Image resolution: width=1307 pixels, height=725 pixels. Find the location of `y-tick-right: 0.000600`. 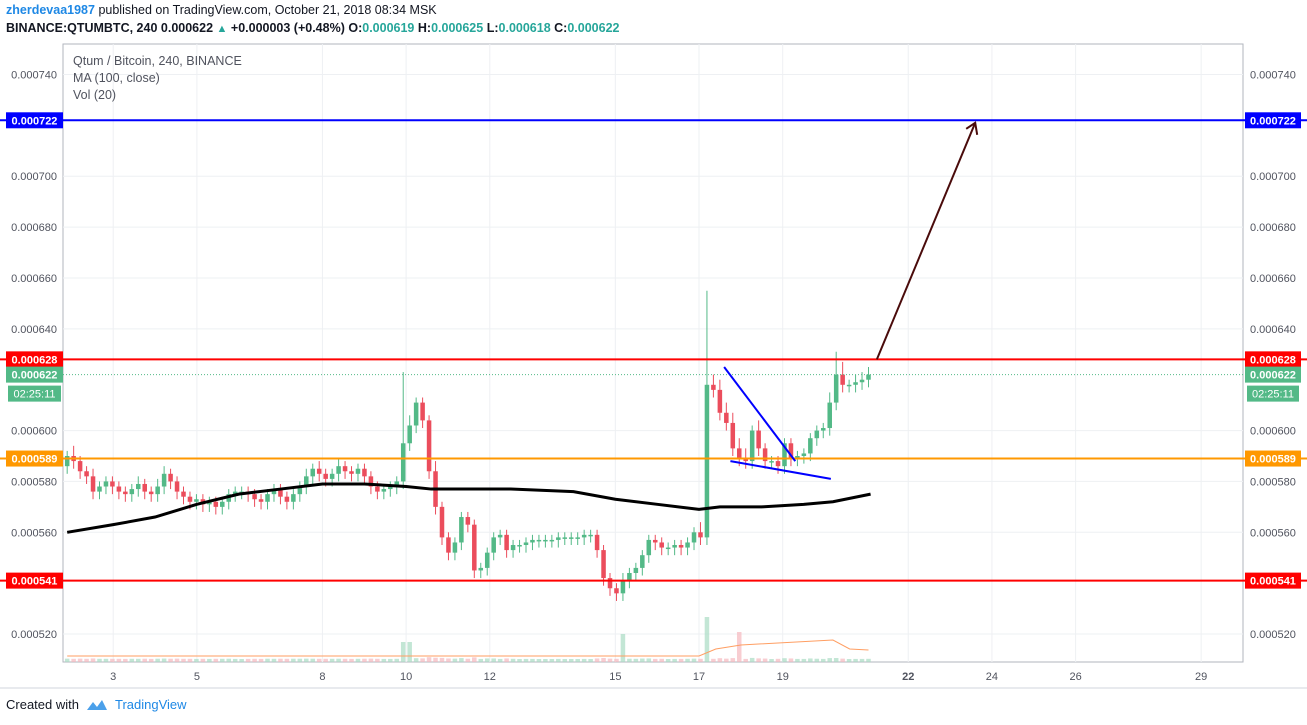

y-tick-right: 0.000600 is located at coordinates (1273, 432).